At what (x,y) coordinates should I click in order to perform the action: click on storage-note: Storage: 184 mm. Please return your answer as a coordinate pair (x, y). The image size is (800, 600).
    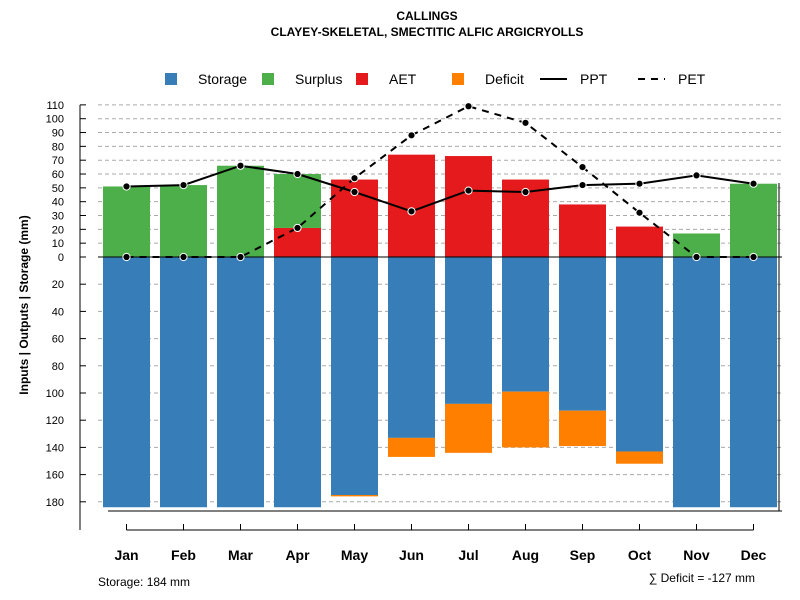
    Looking at the image, I should click on (144, 582).